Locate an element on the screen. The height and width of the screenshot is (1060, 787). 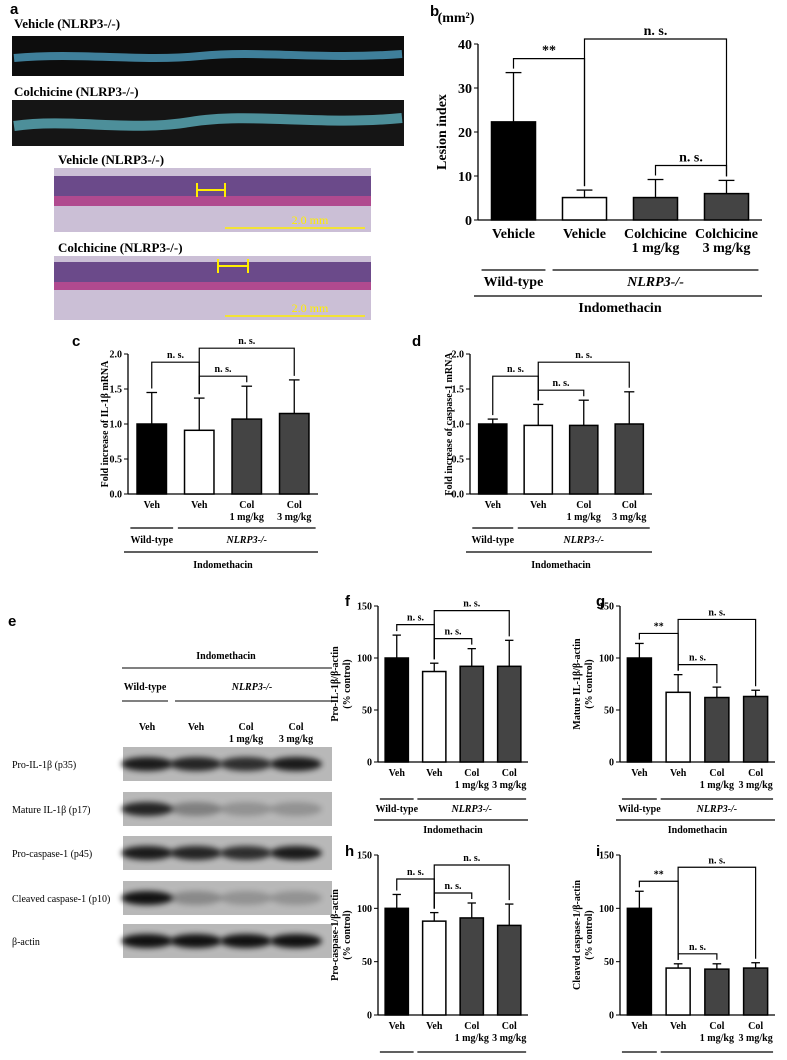
y-axis-label: Pro-IL-1β/β-actin(% control) is located at coordinates (341, 684).